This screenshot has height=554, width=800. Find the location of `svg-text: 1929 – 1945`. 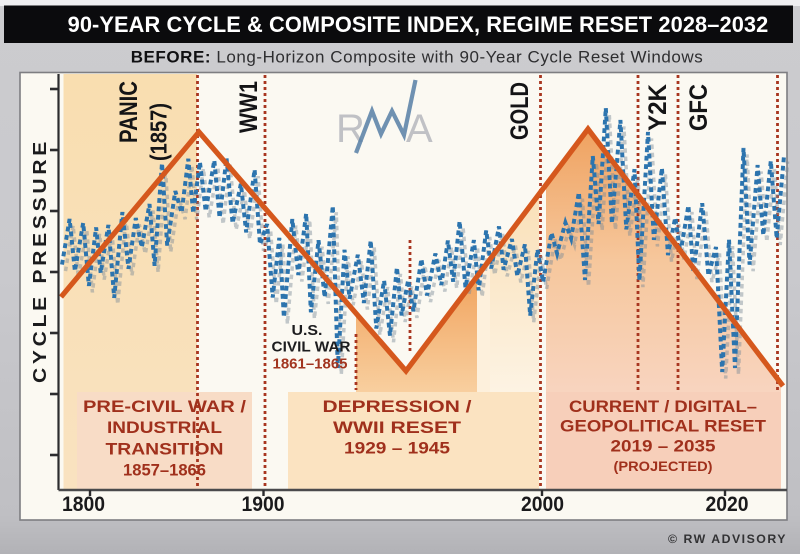

svg-text: 1929 – 1945 is located at coordinates (397, 448).